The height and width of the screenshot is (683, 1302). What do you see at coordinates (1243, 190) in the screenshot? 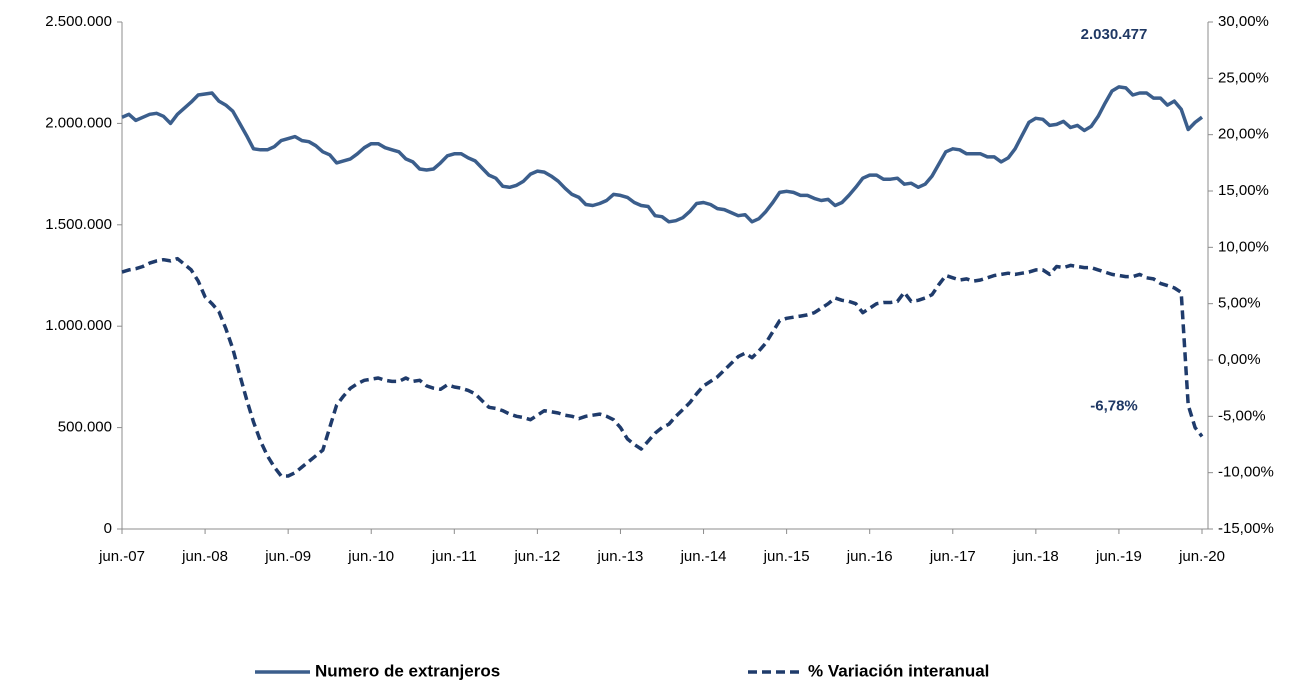
I see `y2-tick-label: 15,00%` at bounding box center [1243, 190].